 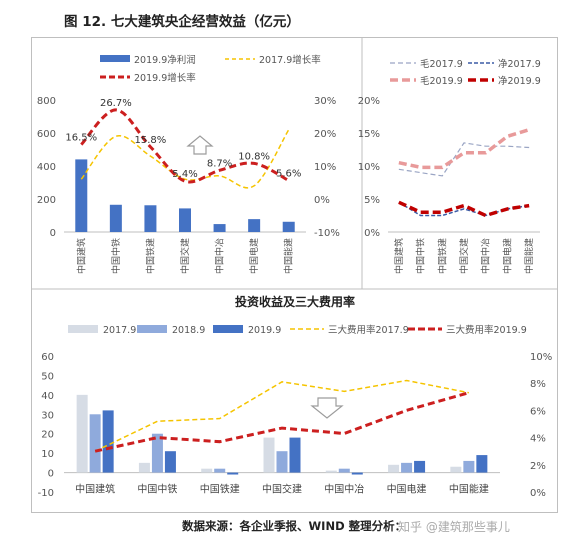 I want to click on chart3-category-label: 中国中冶, so click(x=344, y=489).